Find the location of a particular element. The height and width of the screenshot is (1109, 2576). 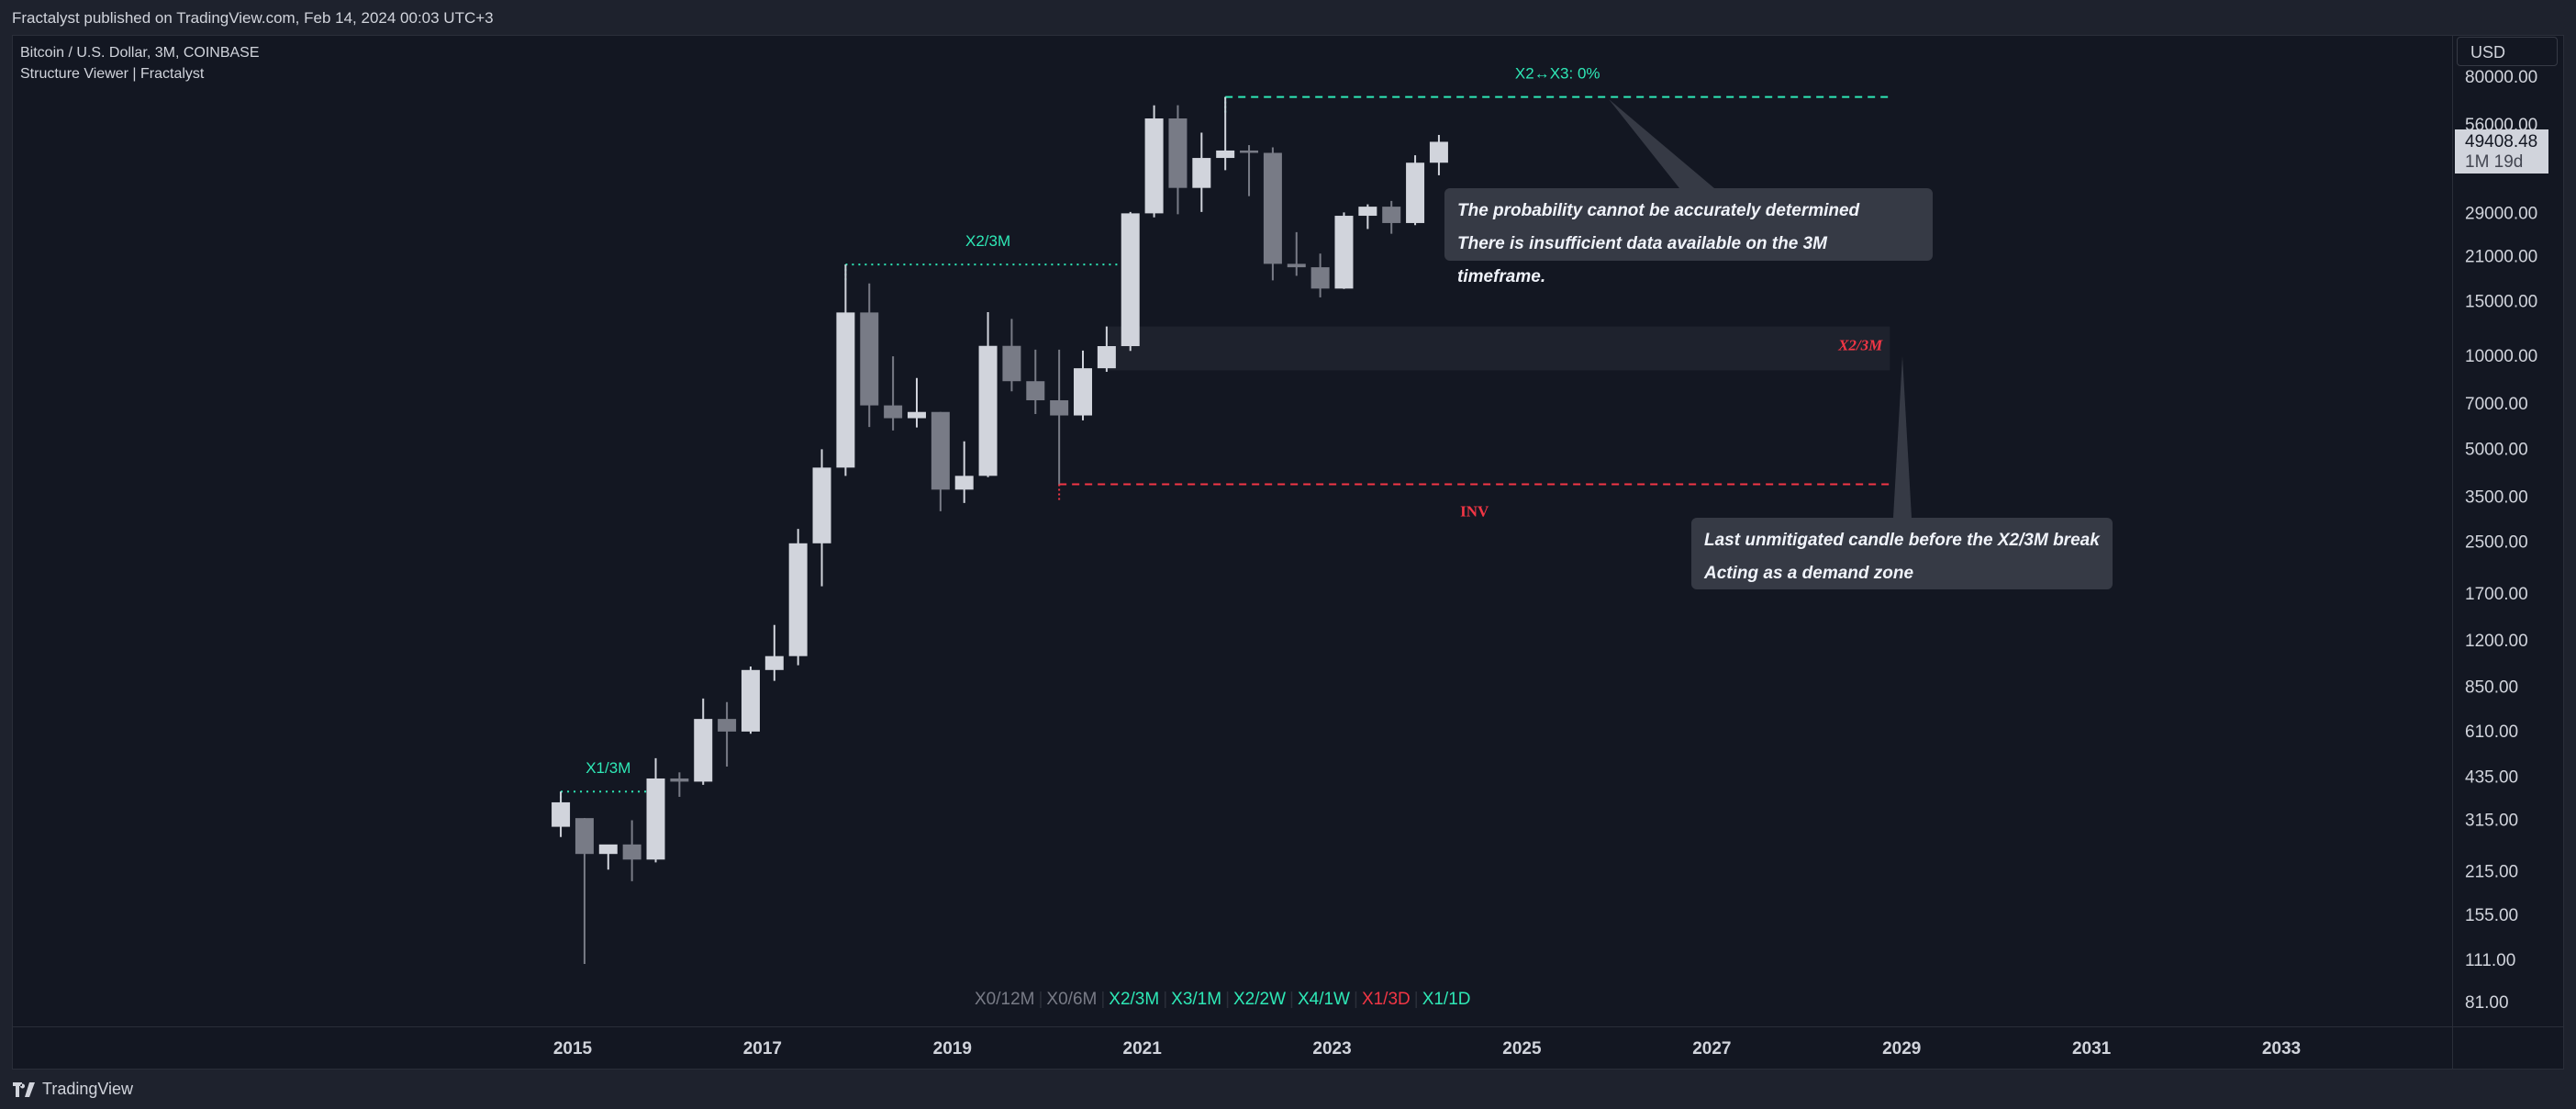

time-tick-label: 2025 is located at coordinates (1522, 1049).